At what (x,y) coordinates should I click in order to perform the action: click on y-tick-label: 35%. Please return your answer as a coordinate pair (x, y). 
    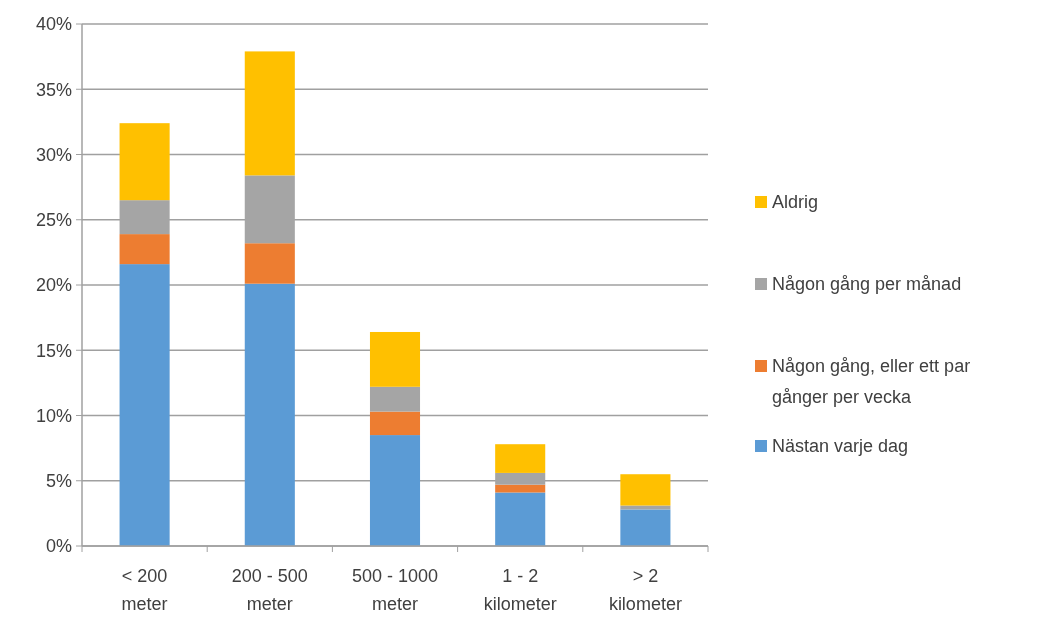
    Looking at the image, I should click on (53, 89).